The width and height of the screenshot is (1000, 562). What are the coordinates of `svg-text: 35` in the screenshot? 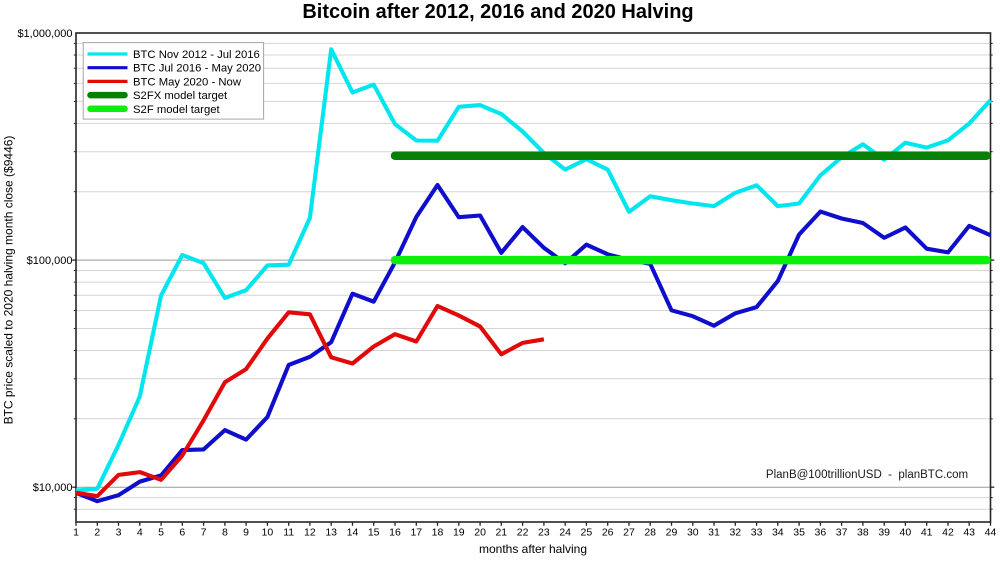 It's located at (799, 533).